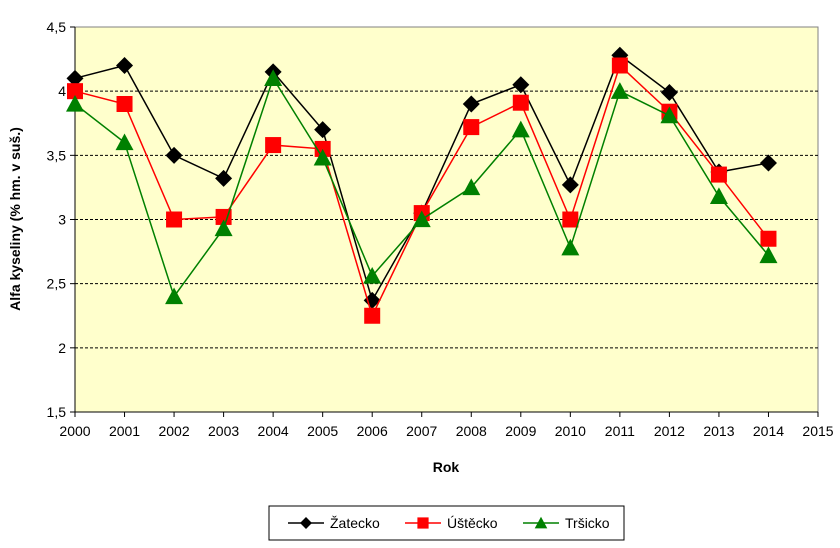 Image resolution: width=840 pixels, height=548 pixels. Describe the element at coordinates (223, 431) in the screenshot. I see `x-tick-label: 2003` at that location.